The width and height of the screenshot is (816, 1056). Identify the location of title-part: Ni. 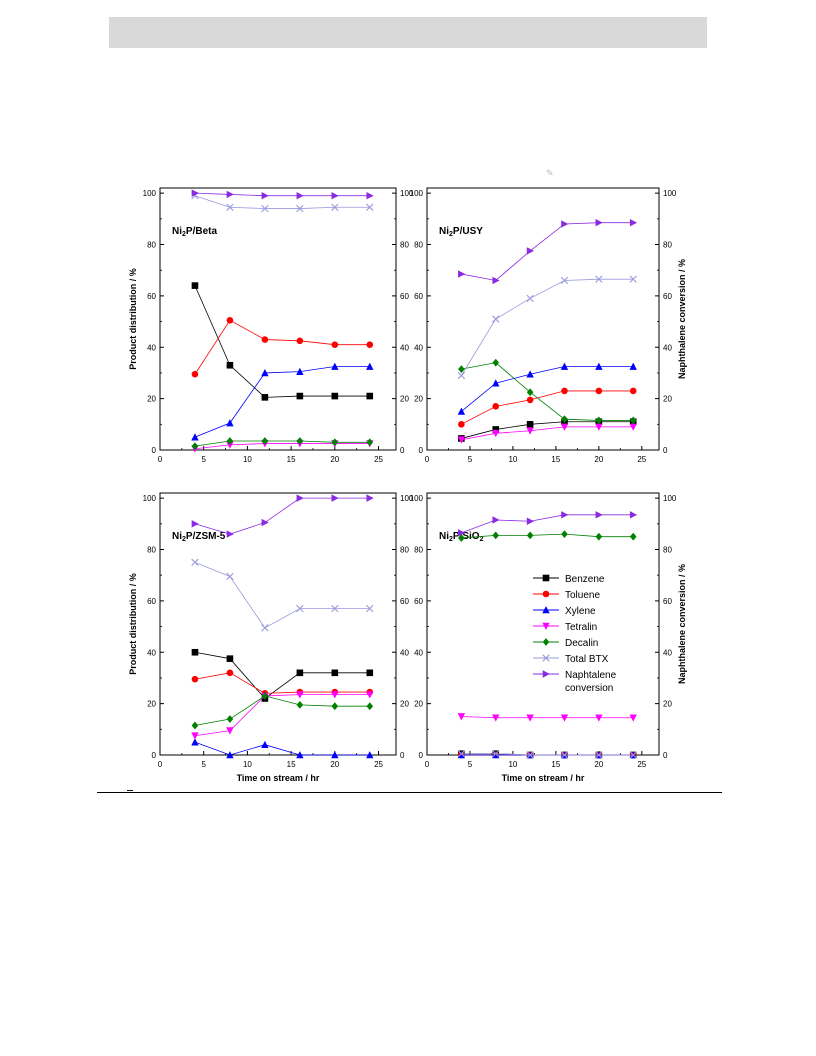
(444, 536).